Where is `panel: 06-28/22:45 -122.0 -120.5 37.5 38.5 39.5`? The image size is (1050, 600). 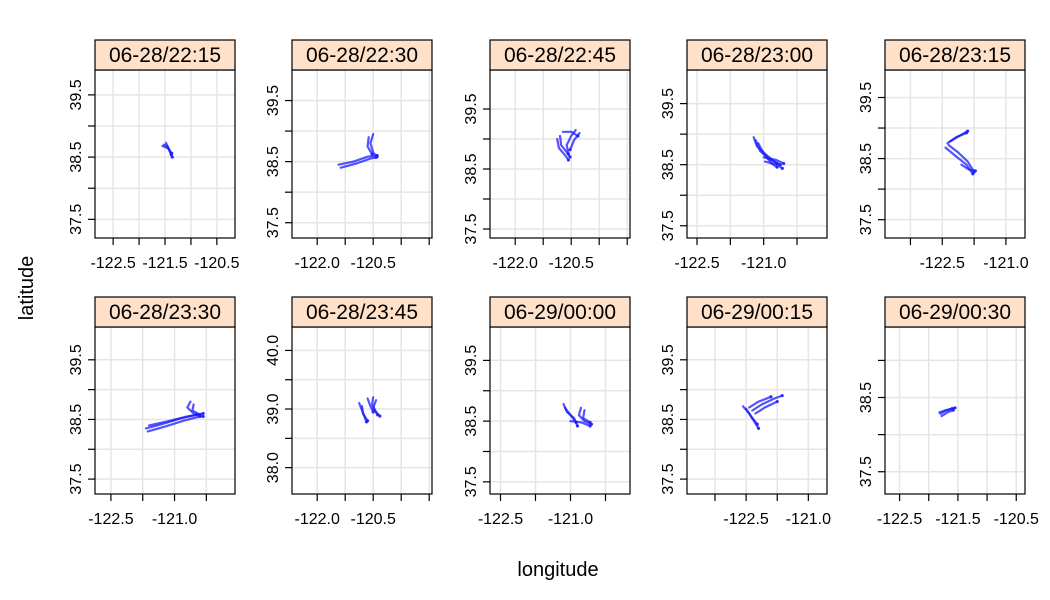
panel: 06-28/22:45 -122.0 -120.5 37.5 38.5 39.5 is located at coordinates (547, 155).